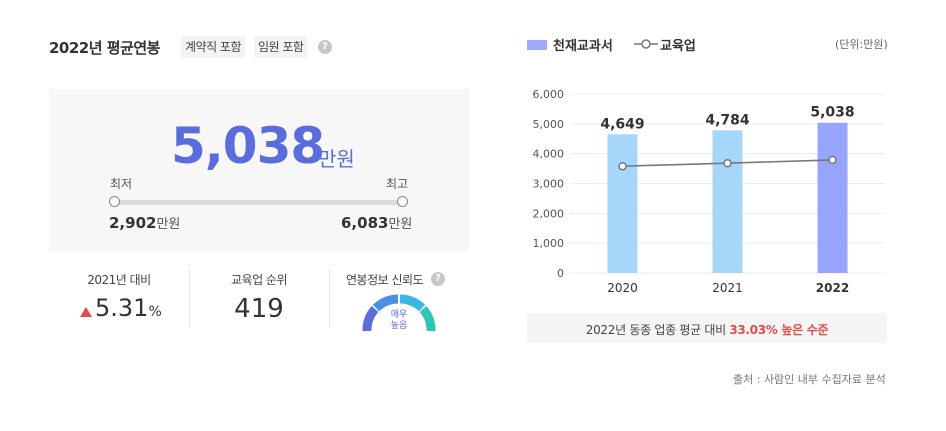  I want to click on contract-included-tag: 계약직 포함, so click(213, 47).